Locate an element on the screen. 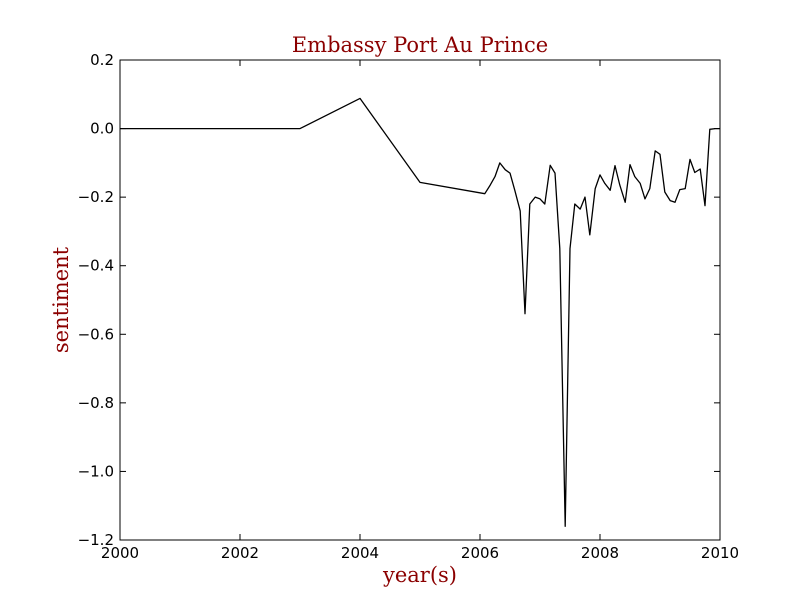 Image resolution: width=800 pixels, height=600 pixels. x-tick-label: 2004 is located at coordinates (360, 553).